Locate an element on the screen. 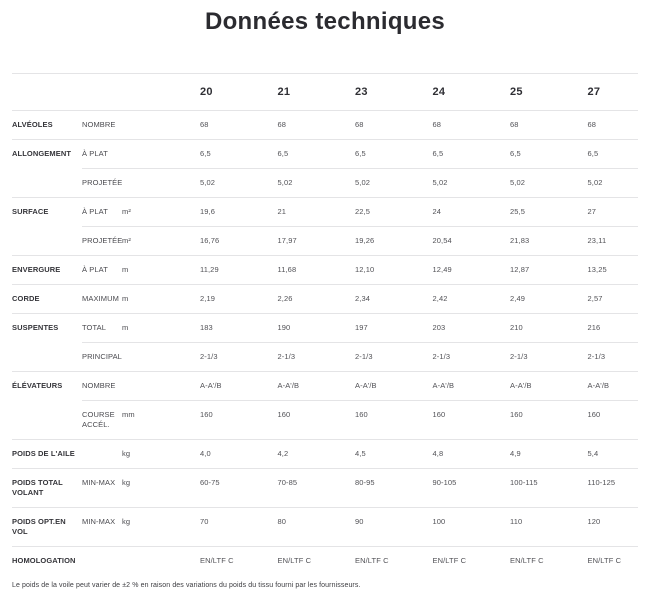 The image size is (650, 591). value-cell: 4,9 is located at coordinates (515, 453).